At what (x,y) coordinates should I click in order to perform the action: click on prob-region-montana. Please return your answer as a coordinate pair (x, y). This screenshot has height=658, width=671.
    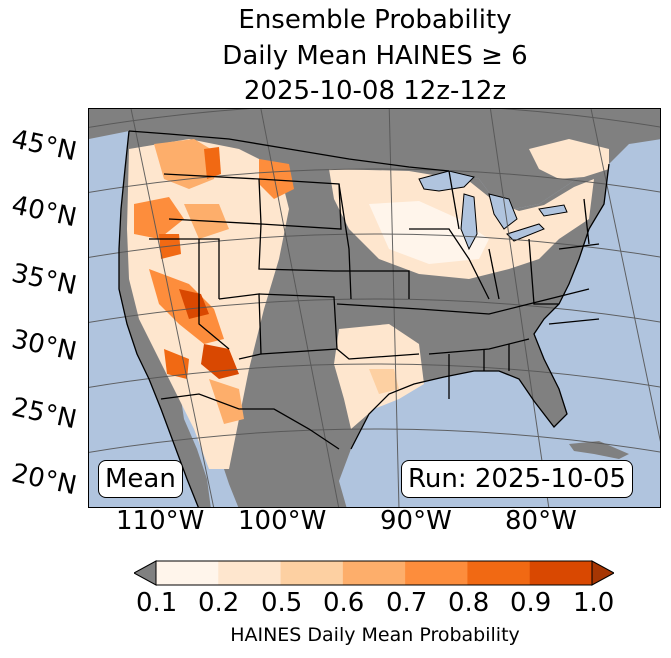
    Looking at the image, I should click on (276, 179).